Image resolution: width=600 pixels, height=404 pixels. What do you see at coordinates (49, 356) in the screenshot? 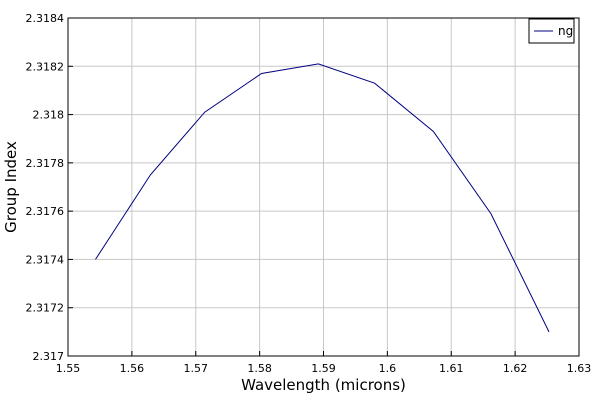
I see `y-tick-label: 2.317` at bounding box center [49, 356].